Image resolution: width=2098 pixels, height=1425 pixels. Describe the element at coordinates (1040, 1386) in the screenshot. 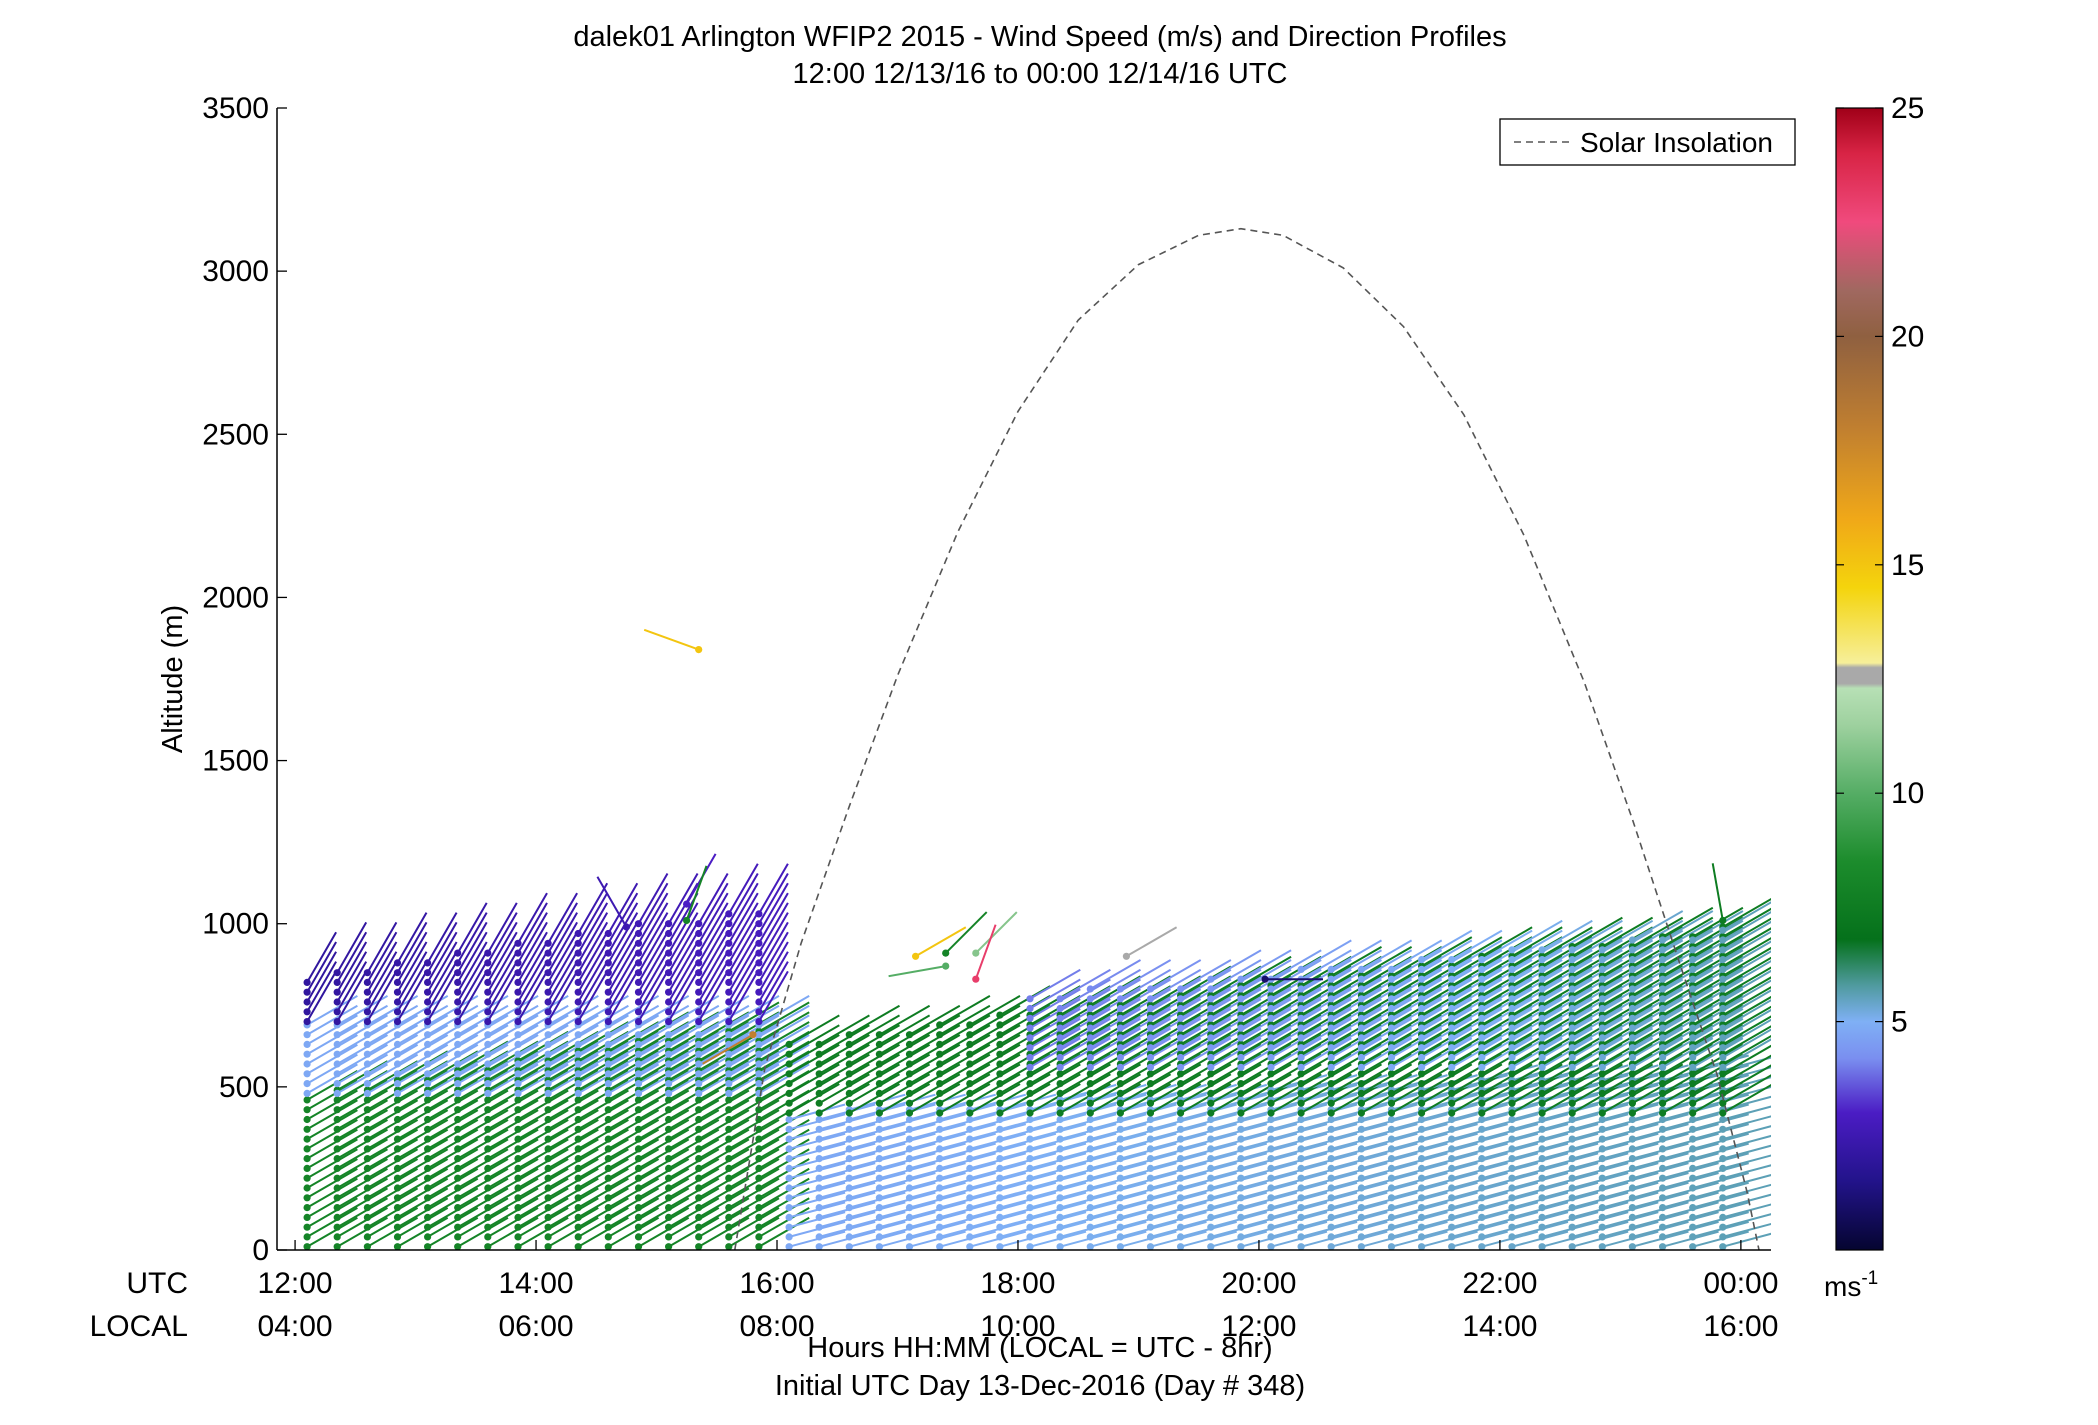

I see `x-axis-label-2: Initial UTC Day 13-Dec-2016 (Day # 348)` at that location.